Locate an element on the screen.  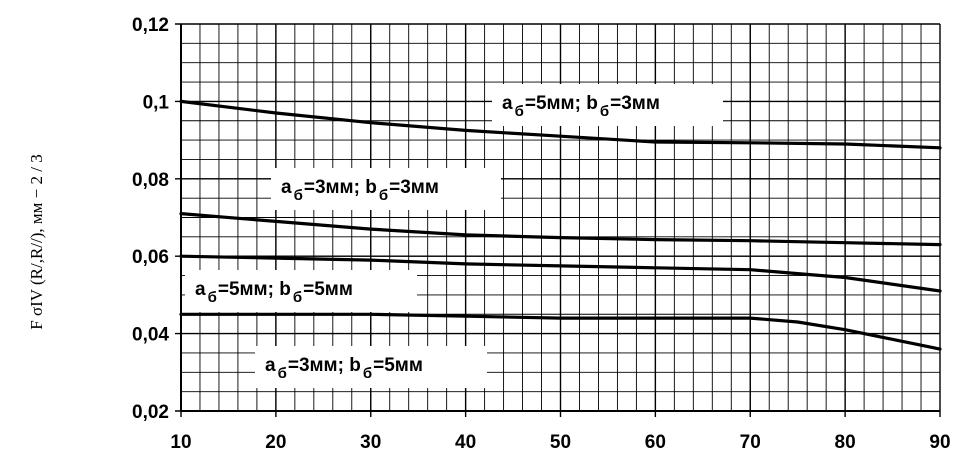
y-tick-labels: 0,02 0,04 0,06 0,08 0,1 0,12 is located at coordinates (150, 219).